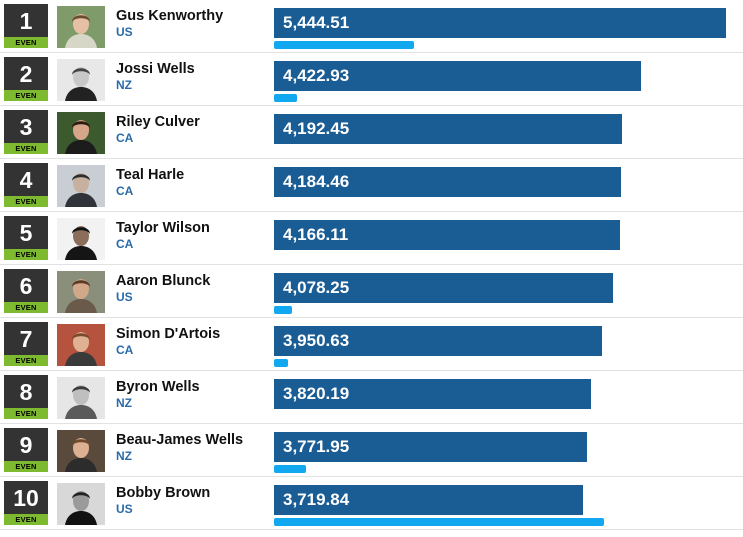  What do you see at coordinates (316, 287) in the screenshot?
I see `points-value: 4,078.25` at bounding box center [316, 287].